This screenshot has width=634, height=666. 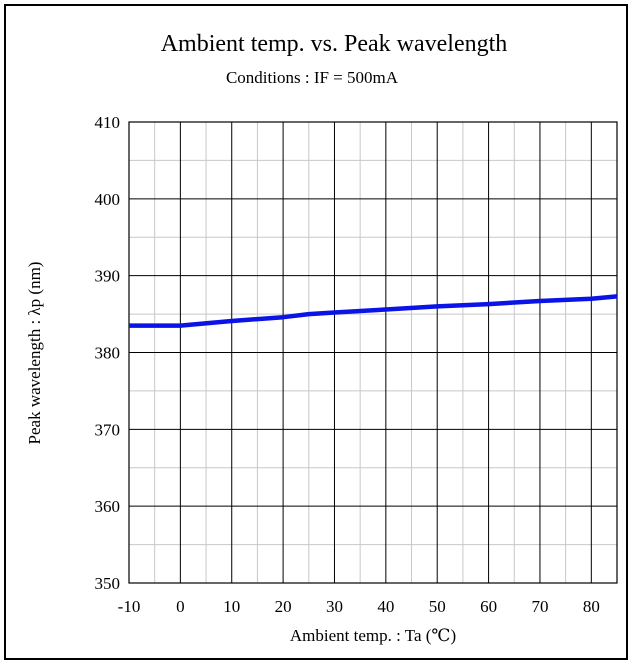 I want to click on x-tick-label: 20, so click(x=283, y=606).